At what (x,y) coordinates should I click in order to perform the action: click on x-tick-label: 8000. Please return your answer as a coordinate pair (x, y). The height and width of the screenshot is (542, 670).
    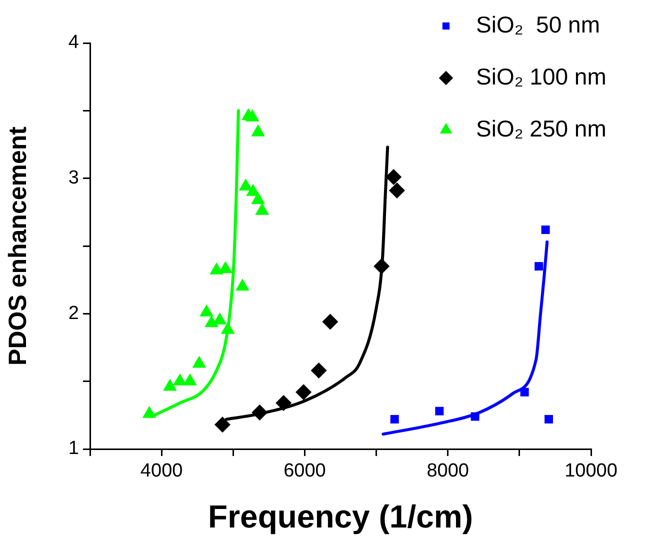
    Looking at the image, I should click on (447, 471).